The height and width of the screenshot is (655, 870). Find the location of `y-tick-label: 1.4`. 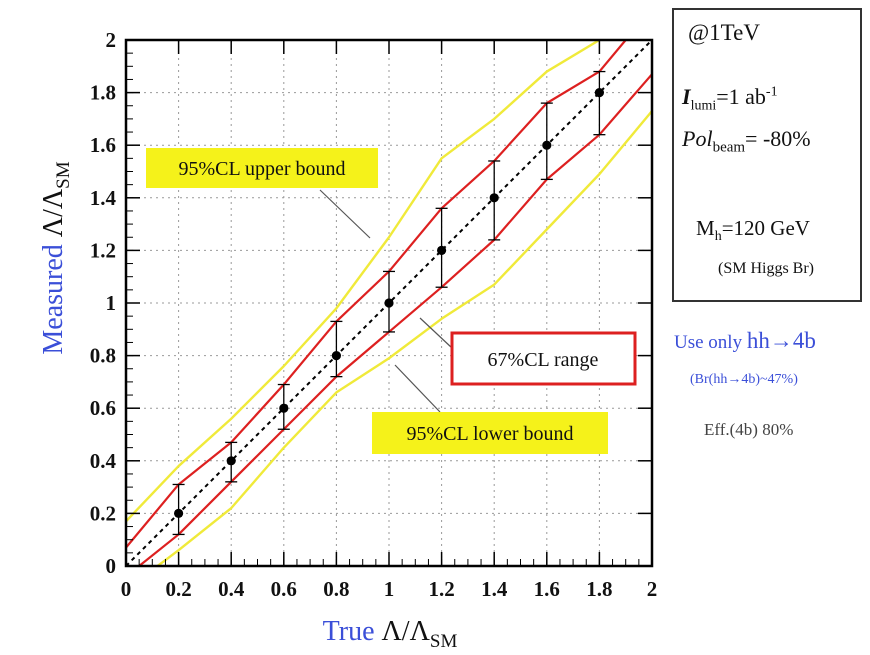

y-tick-label: 1.4 is located at coordinates (103, 198).